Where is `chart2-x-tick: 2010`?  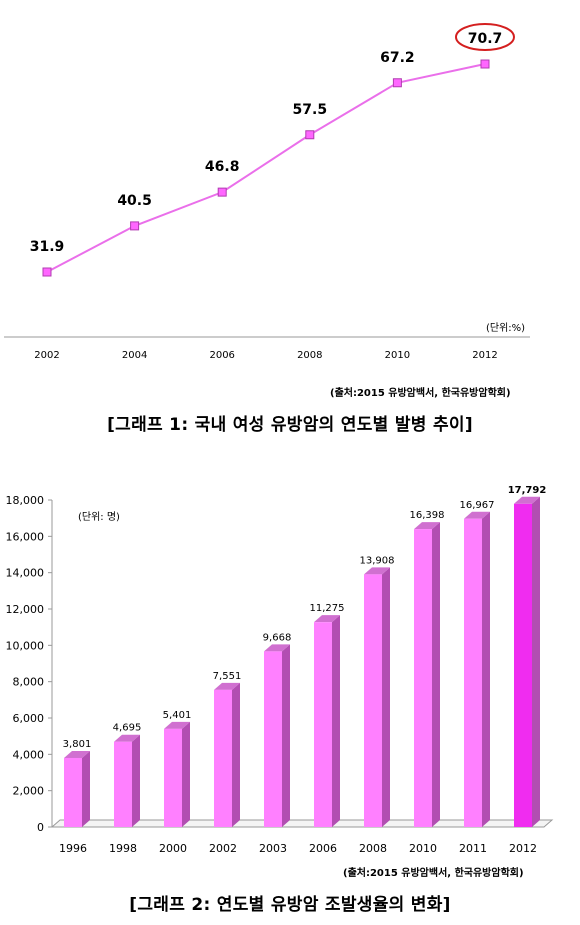
chart2-x-tick: 2010 is located at coordinates (423, 848).